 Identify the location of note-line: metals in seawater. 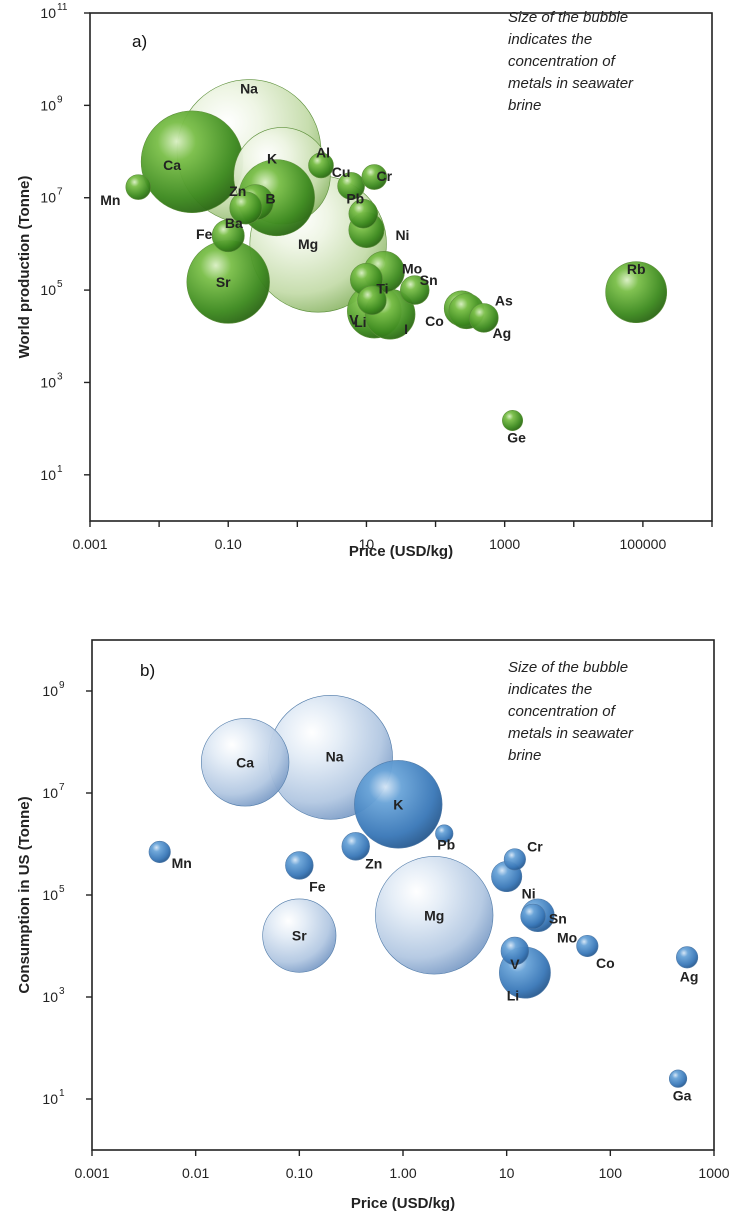
(571, 733).